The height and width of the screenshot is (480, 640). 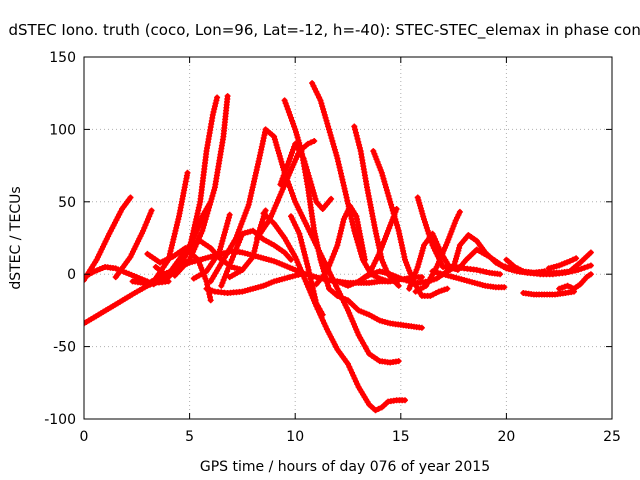 What do you see at coordinates (189, 437) in the screenshot?
I see `x-tick-label: 5` at bounding box center [189, 437].